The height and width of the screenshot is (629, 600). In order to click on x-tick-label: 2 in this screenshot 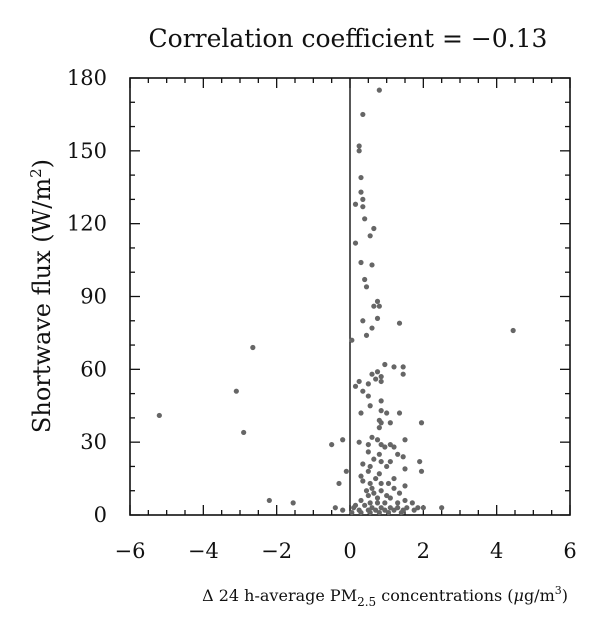, I will do `click(423, 551)`.